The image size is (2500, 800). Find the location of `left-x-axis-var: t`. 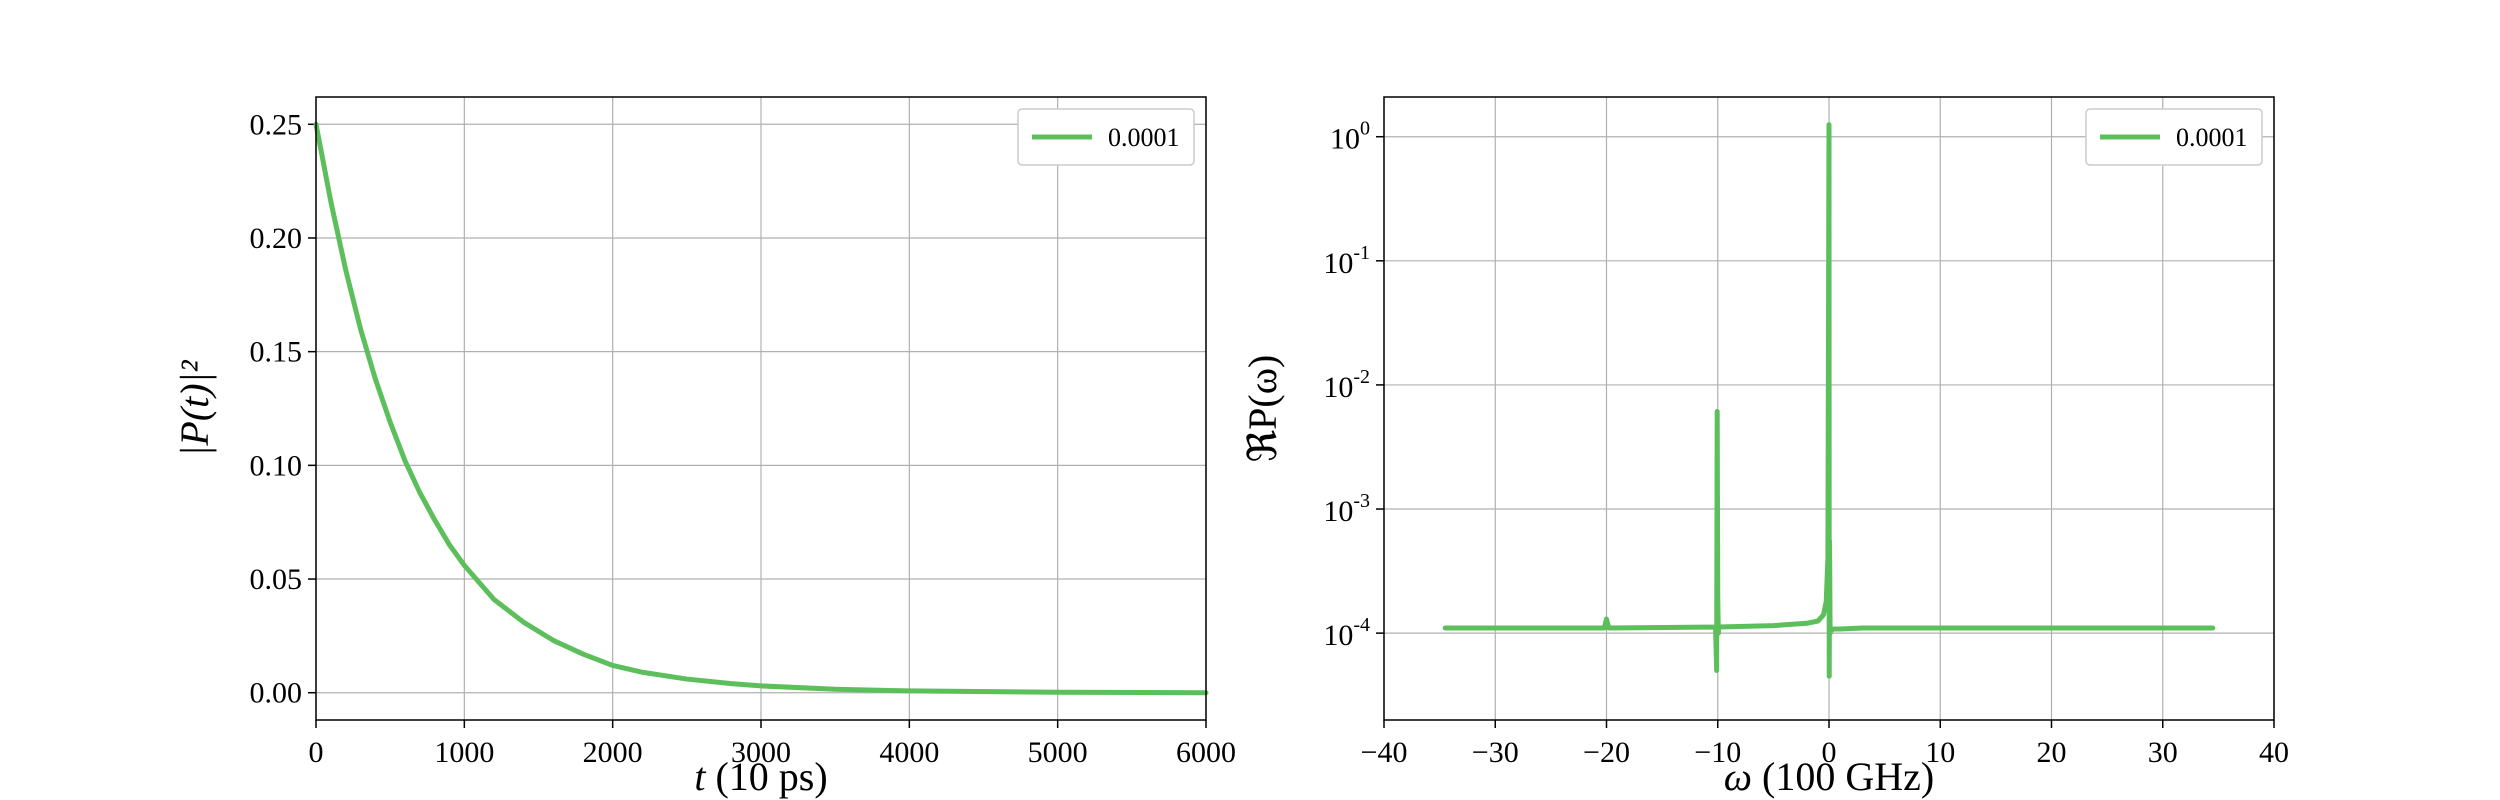

left-x-axis-var: t is located at coordinates (700, 776).